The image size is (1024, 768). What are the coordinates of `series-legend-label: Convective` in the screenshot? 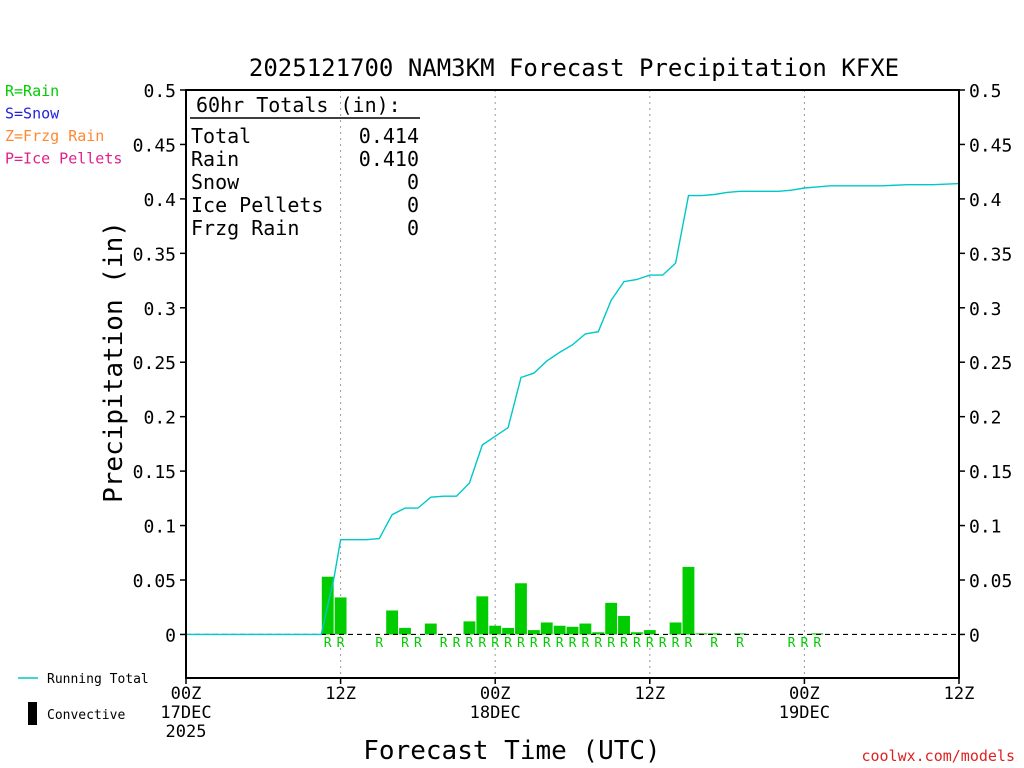 It's located at (86, 715).